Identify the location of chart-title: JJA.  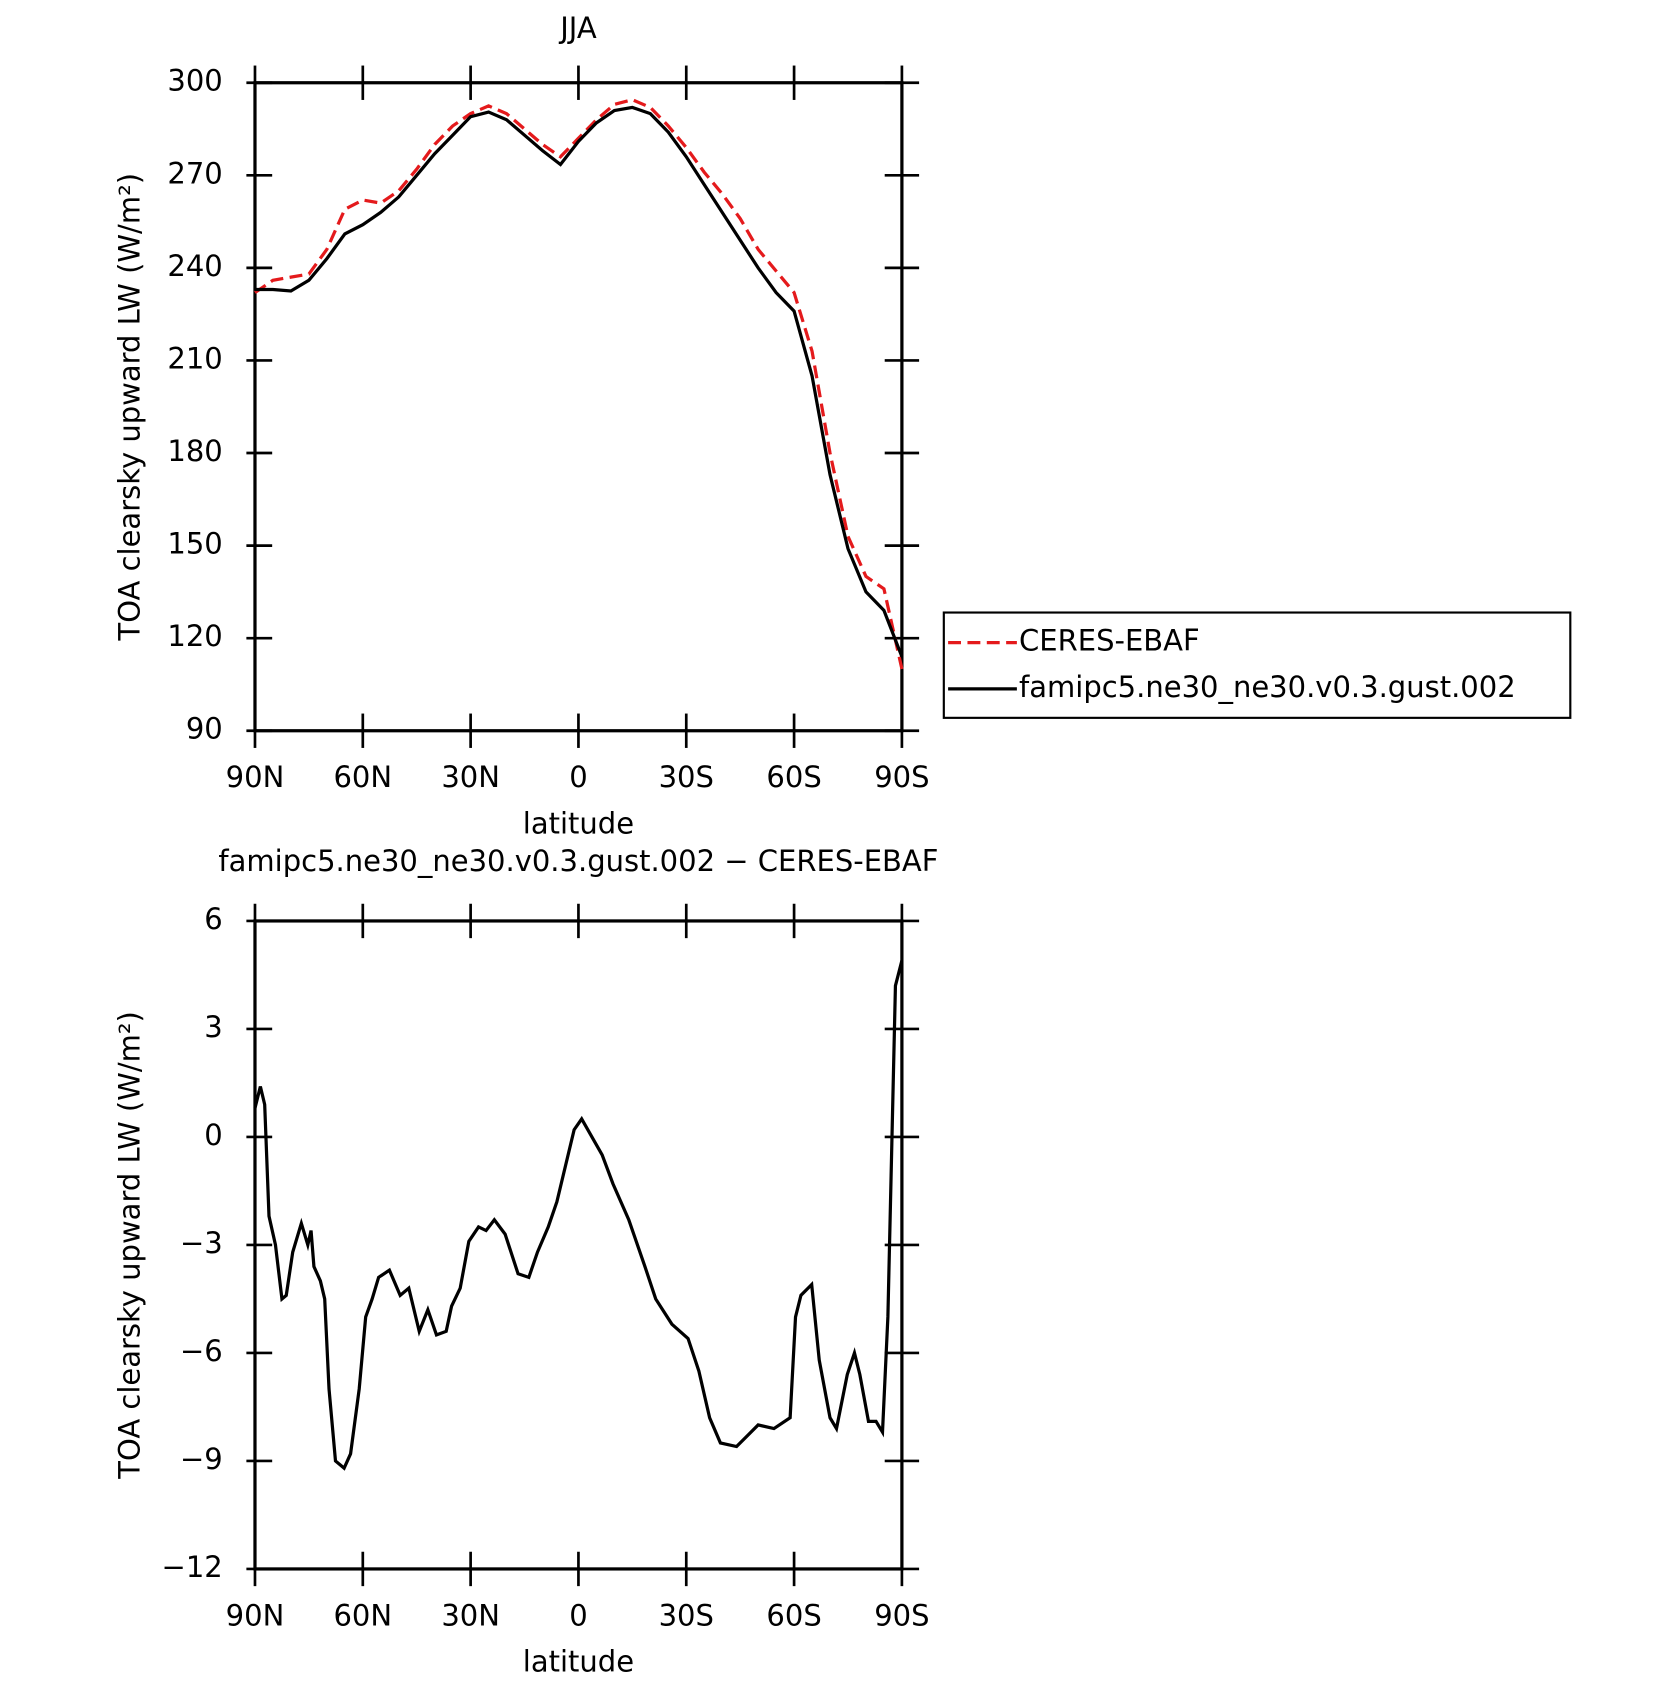
(577, 28).